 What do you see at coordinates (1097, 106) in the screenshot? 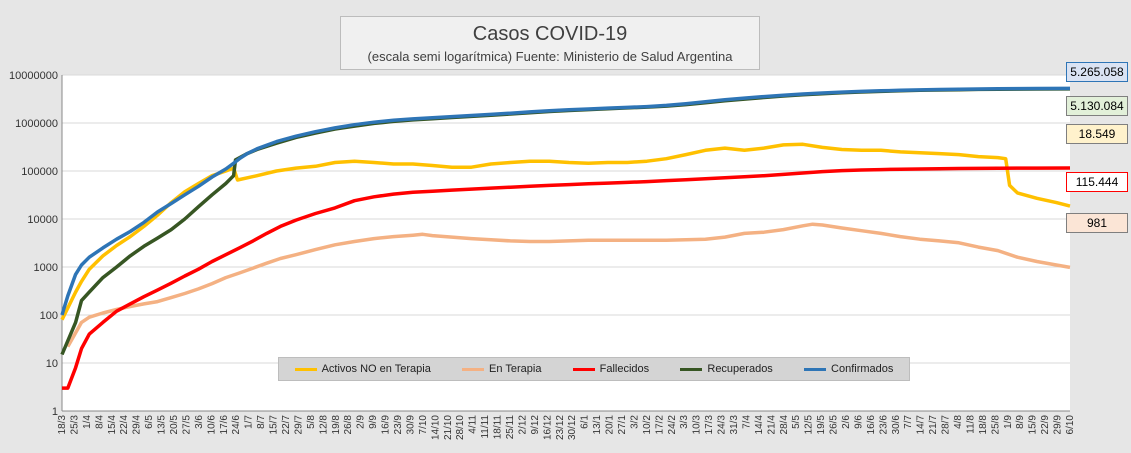
I see `end-label-recuperados: 5.130.084` at bounding box center [1097, 106].